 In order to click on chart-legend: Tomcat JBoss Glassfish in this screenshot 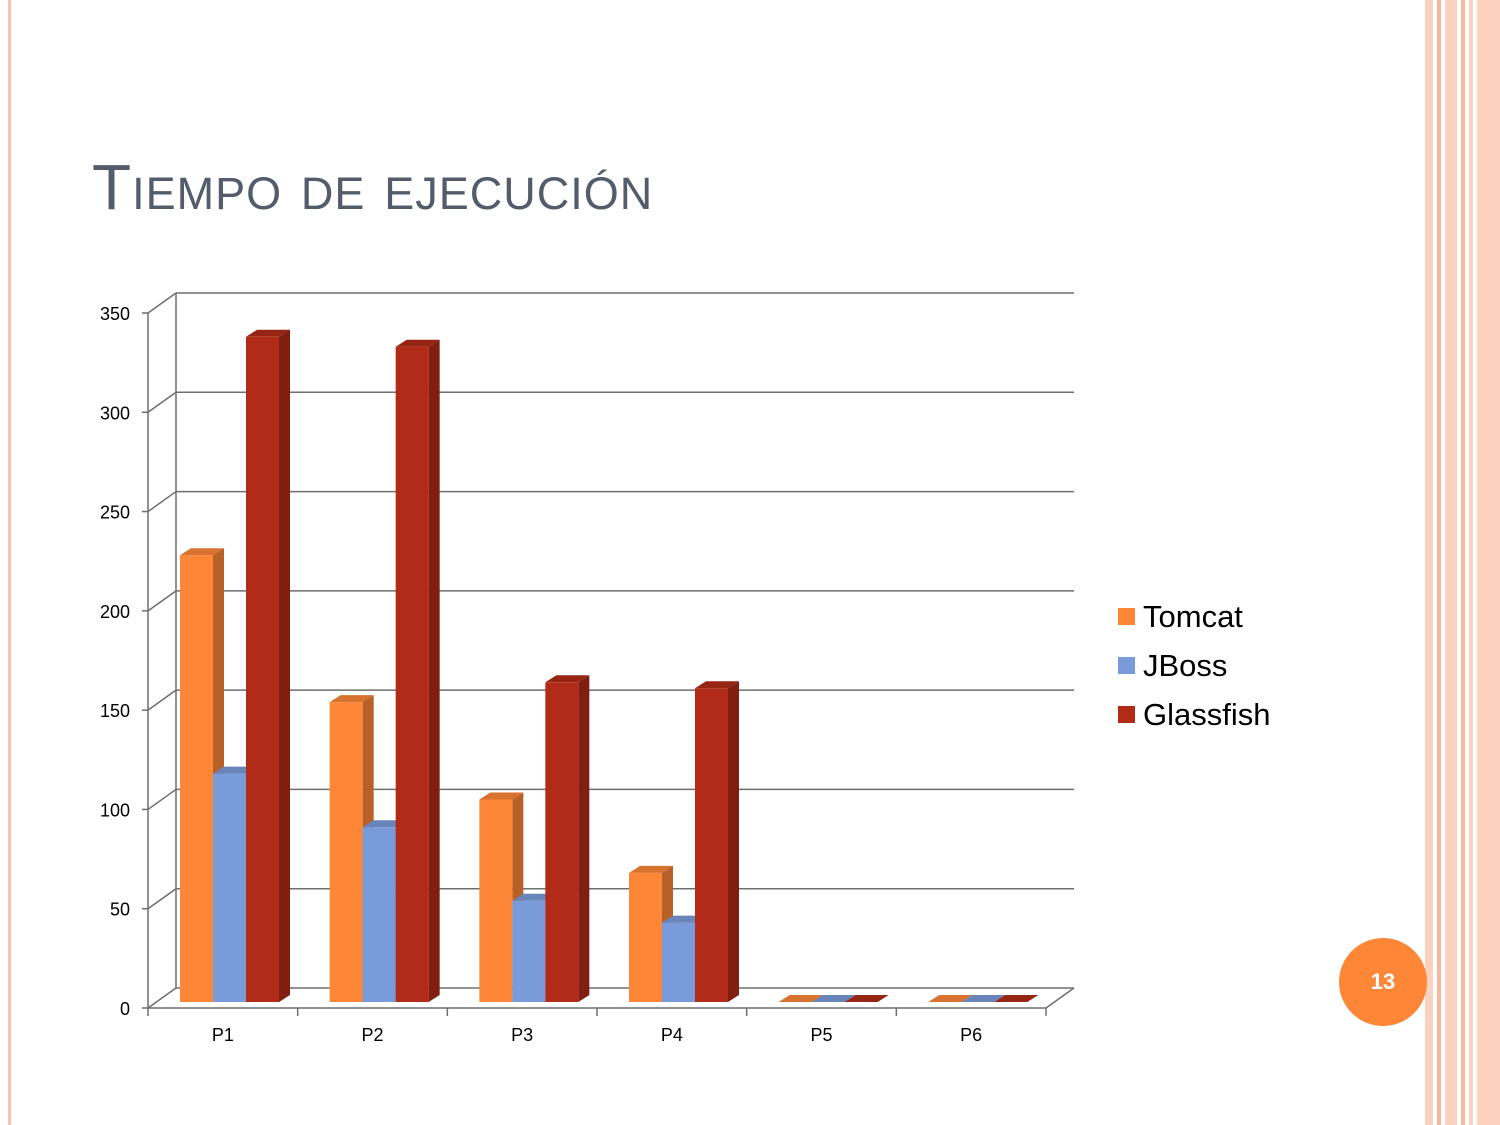, I will do `click(1194, 665)`.